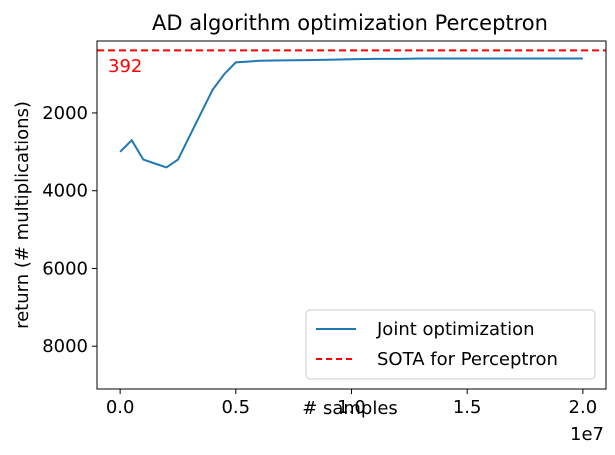 The height and width of the screenshot is (455, 615). What do you see at coordinates (235, 407) in the screenshot?
I see `x-tick-label: 0.5` at bounding box center [235, 407].